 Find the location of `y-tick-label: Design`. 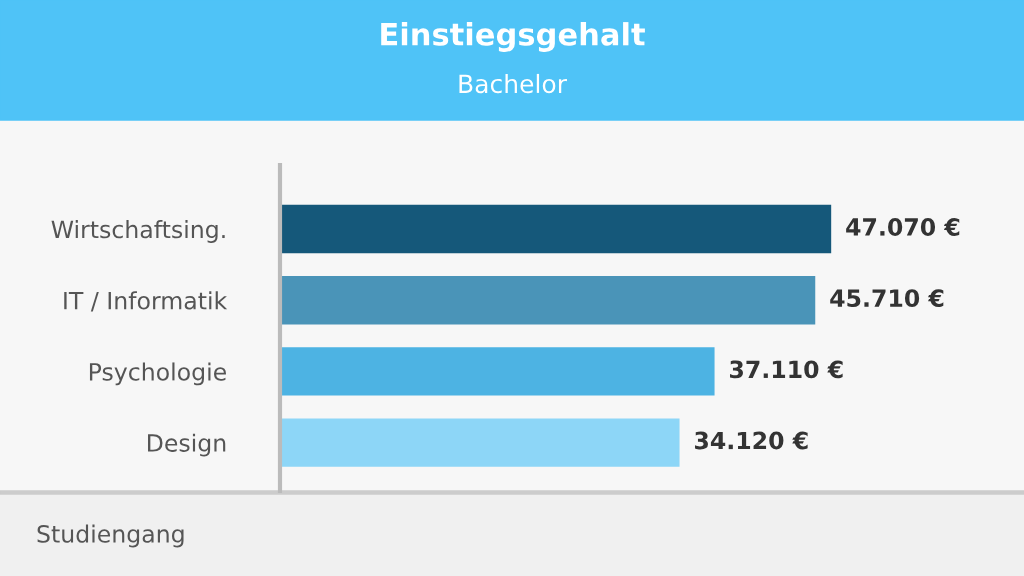

y-tick-label: Design is located at coordinates (187, 445).